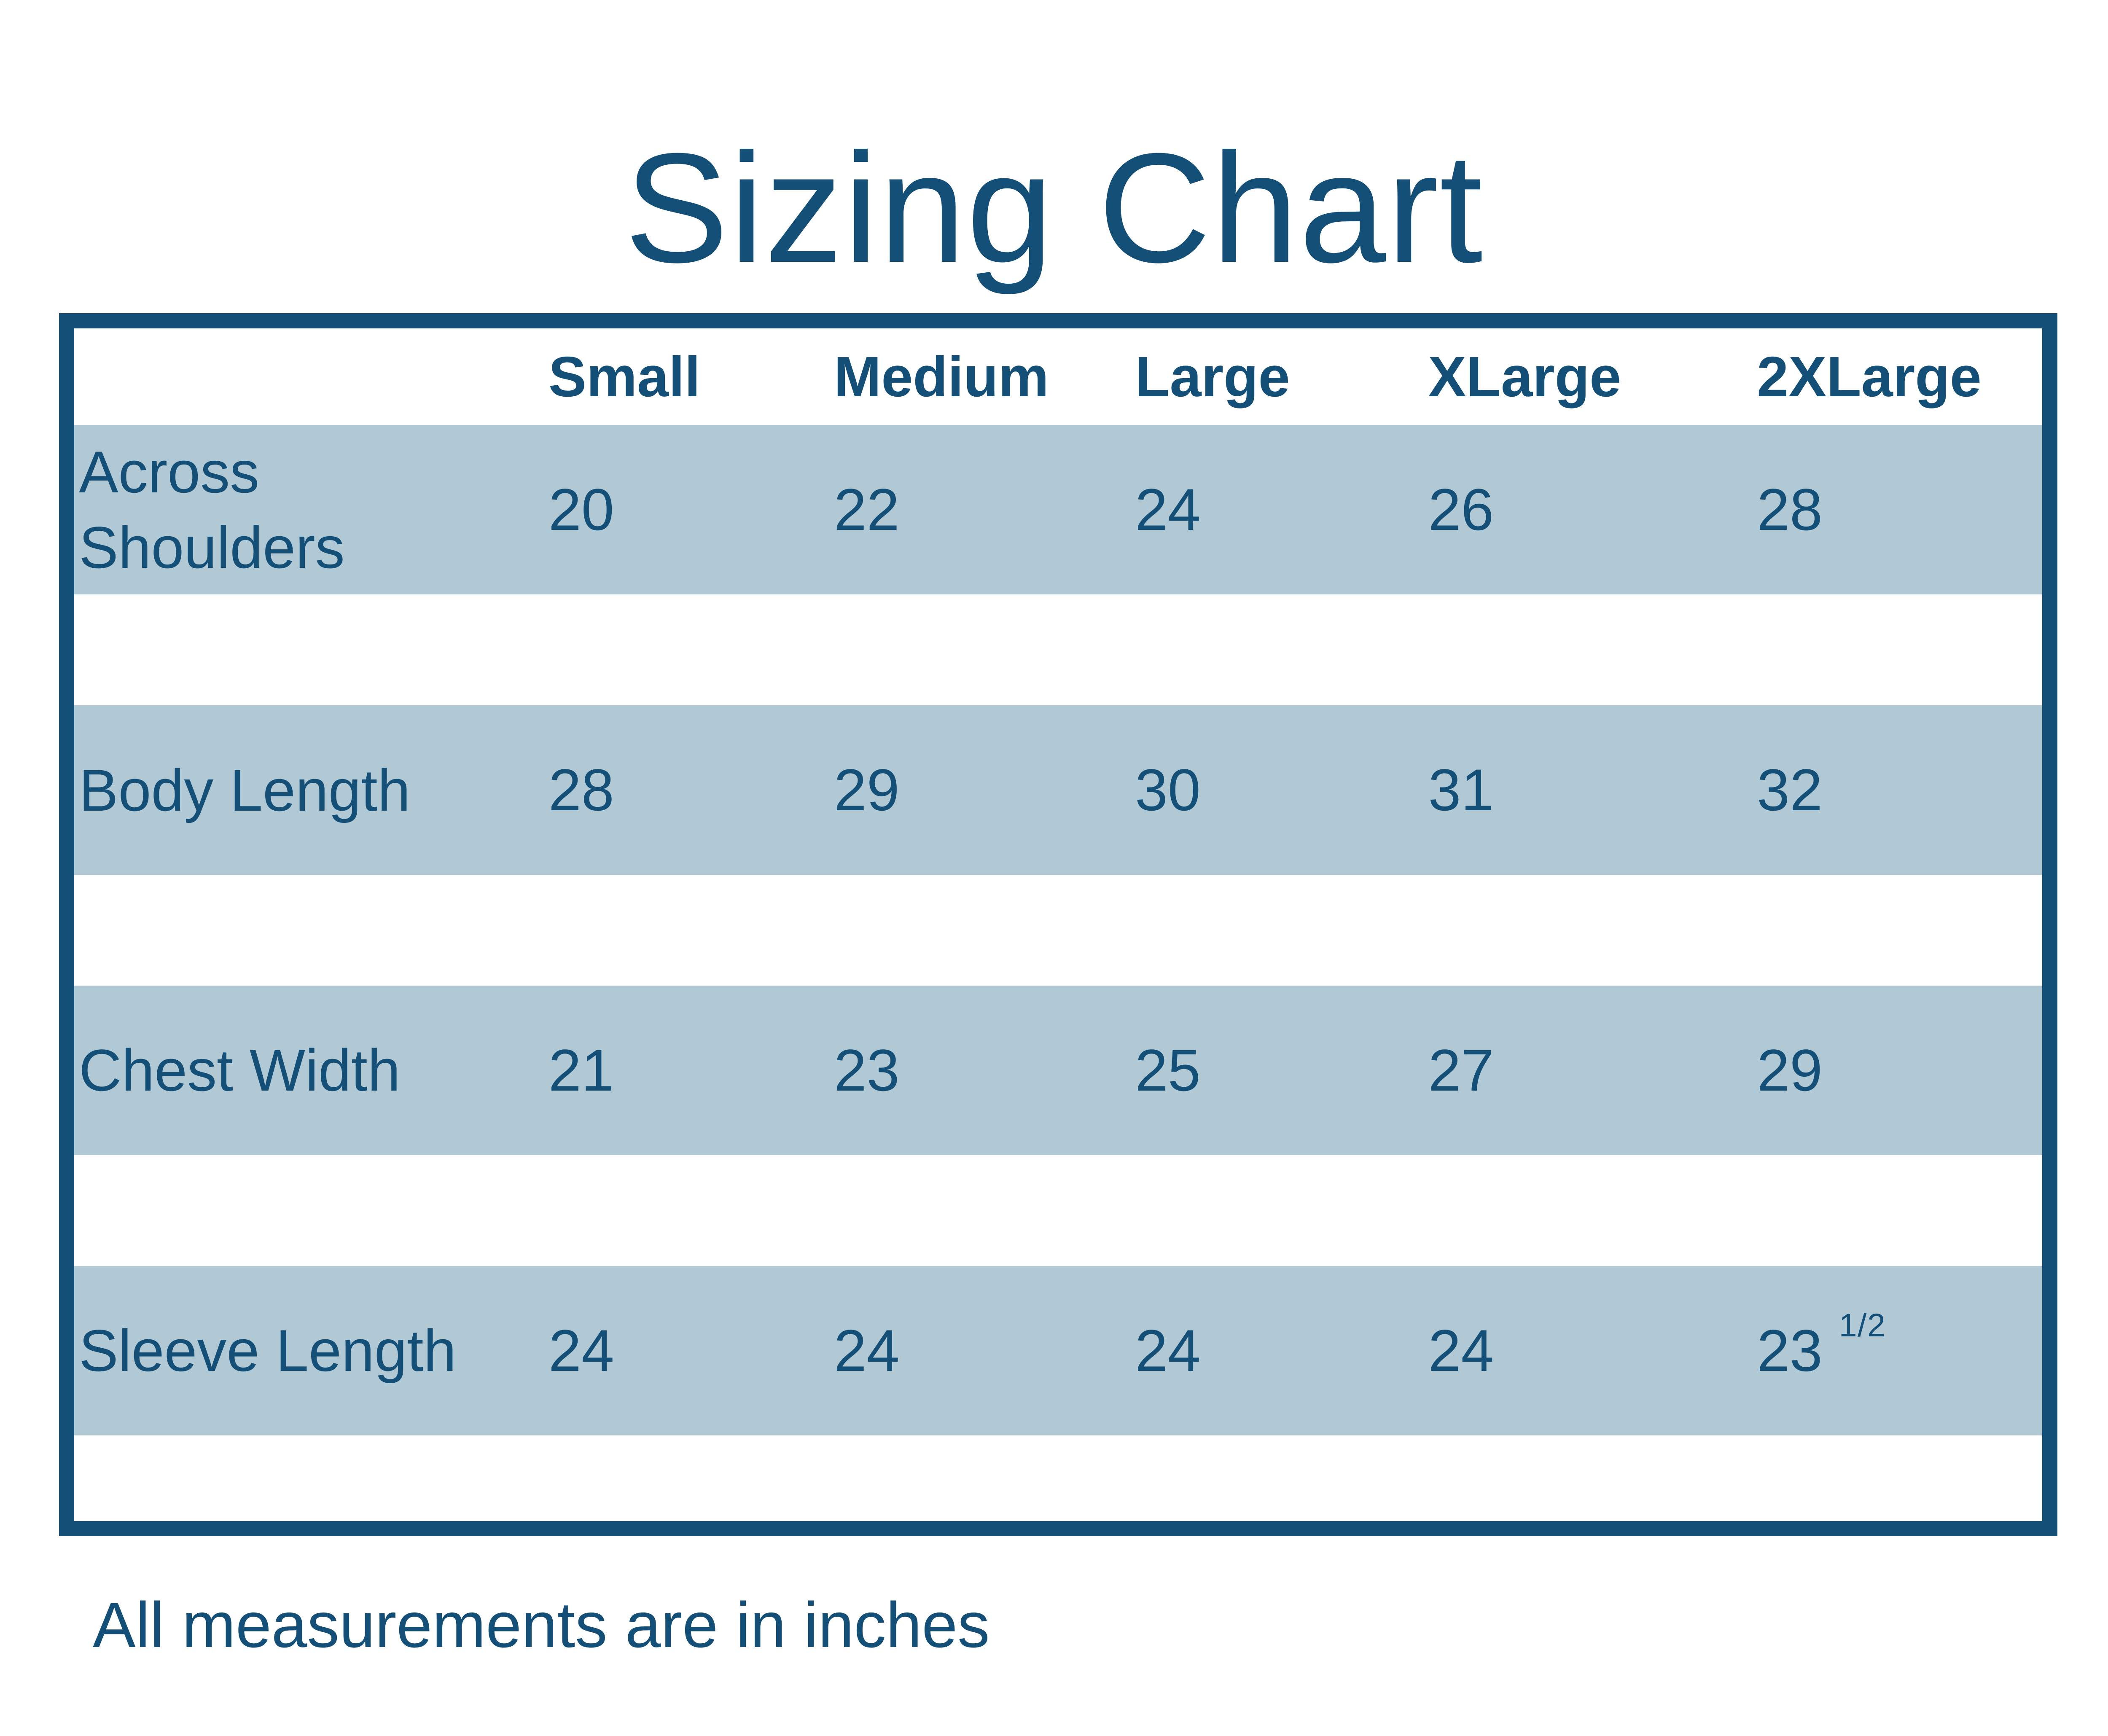 Image resolution: width=2108 pixels, height=1736 pixels. Describe the element at coordinates (1524, 377) in the screenshot. I see `column-header-xlarge: XLarge` at that location.